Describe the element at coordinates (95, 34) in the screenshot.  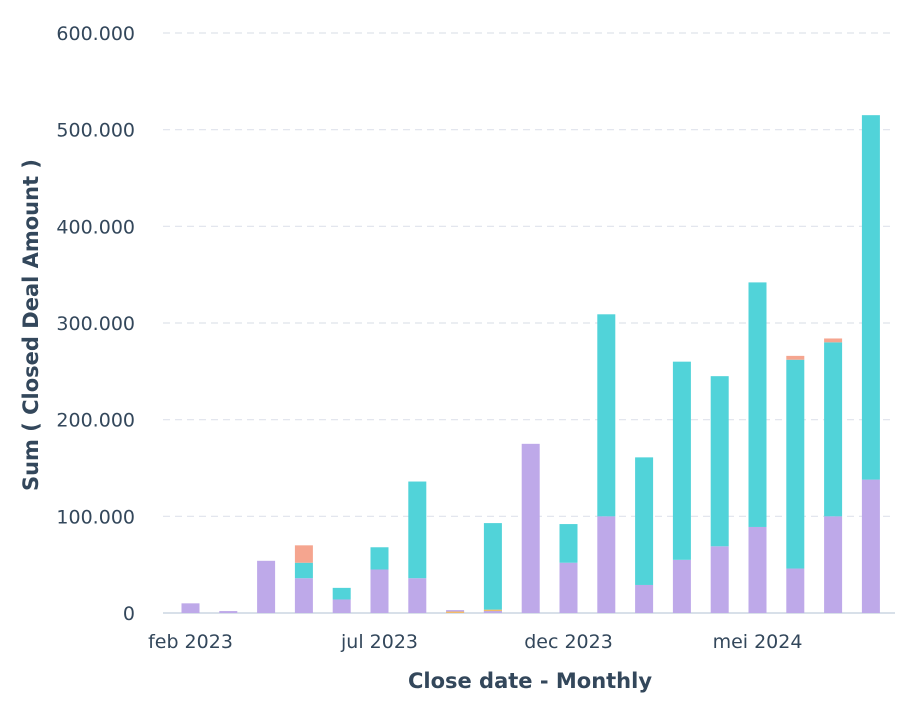
I see `y-tick-label: 600.000` at that location.